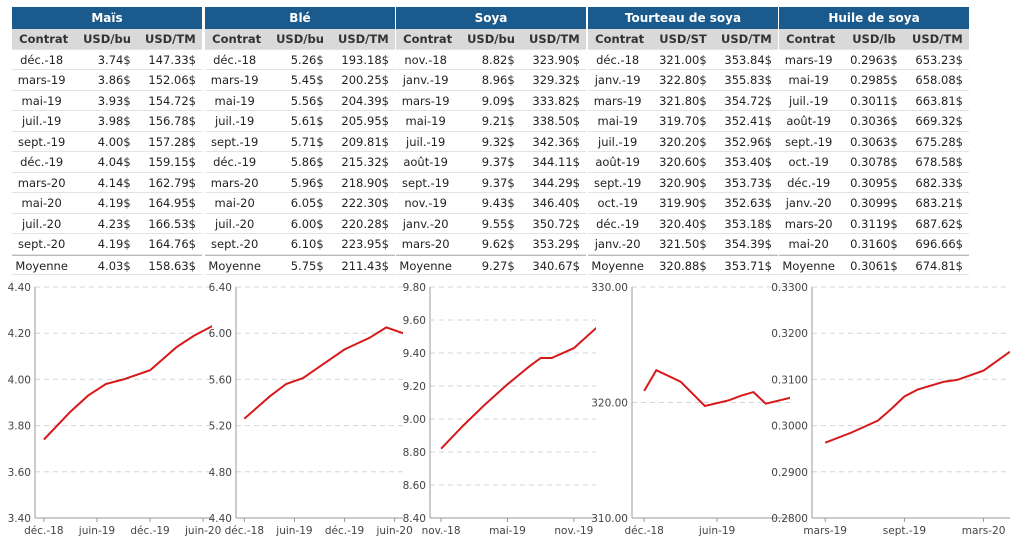 The height and width of the screenshot is (546, 1024). Describe the element at coordinates (235, 223) in the screenshot. I see `cell: juil.-20` at that location.